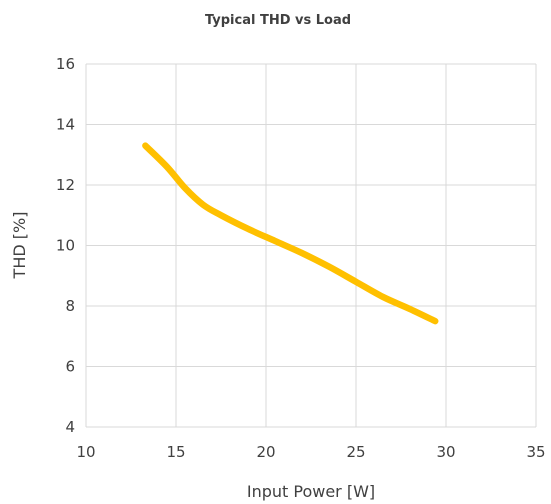 Image resolution: width=551 pixels, height=504 pixels. I want to click on y-tick-label: 14, so click(65, 125).